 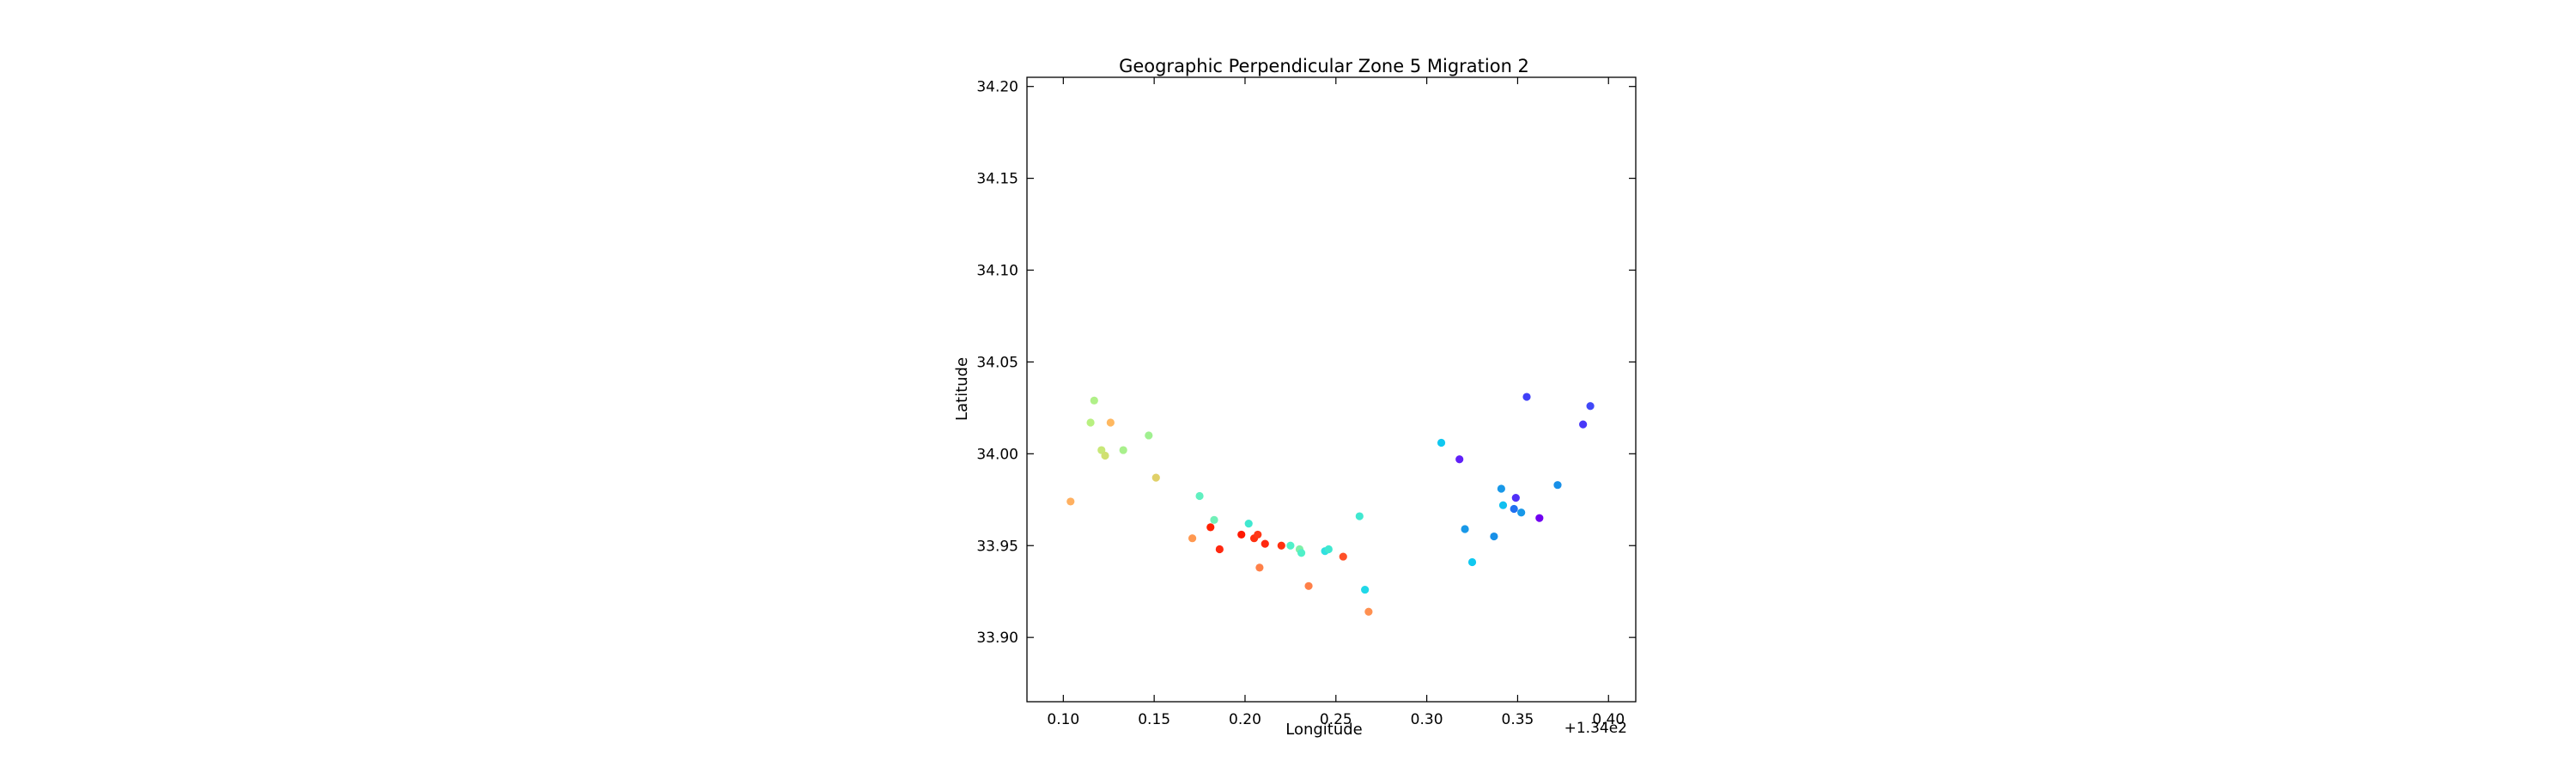 I want to click on x-tick-label: 0.20, so click(x=1245, y=719).